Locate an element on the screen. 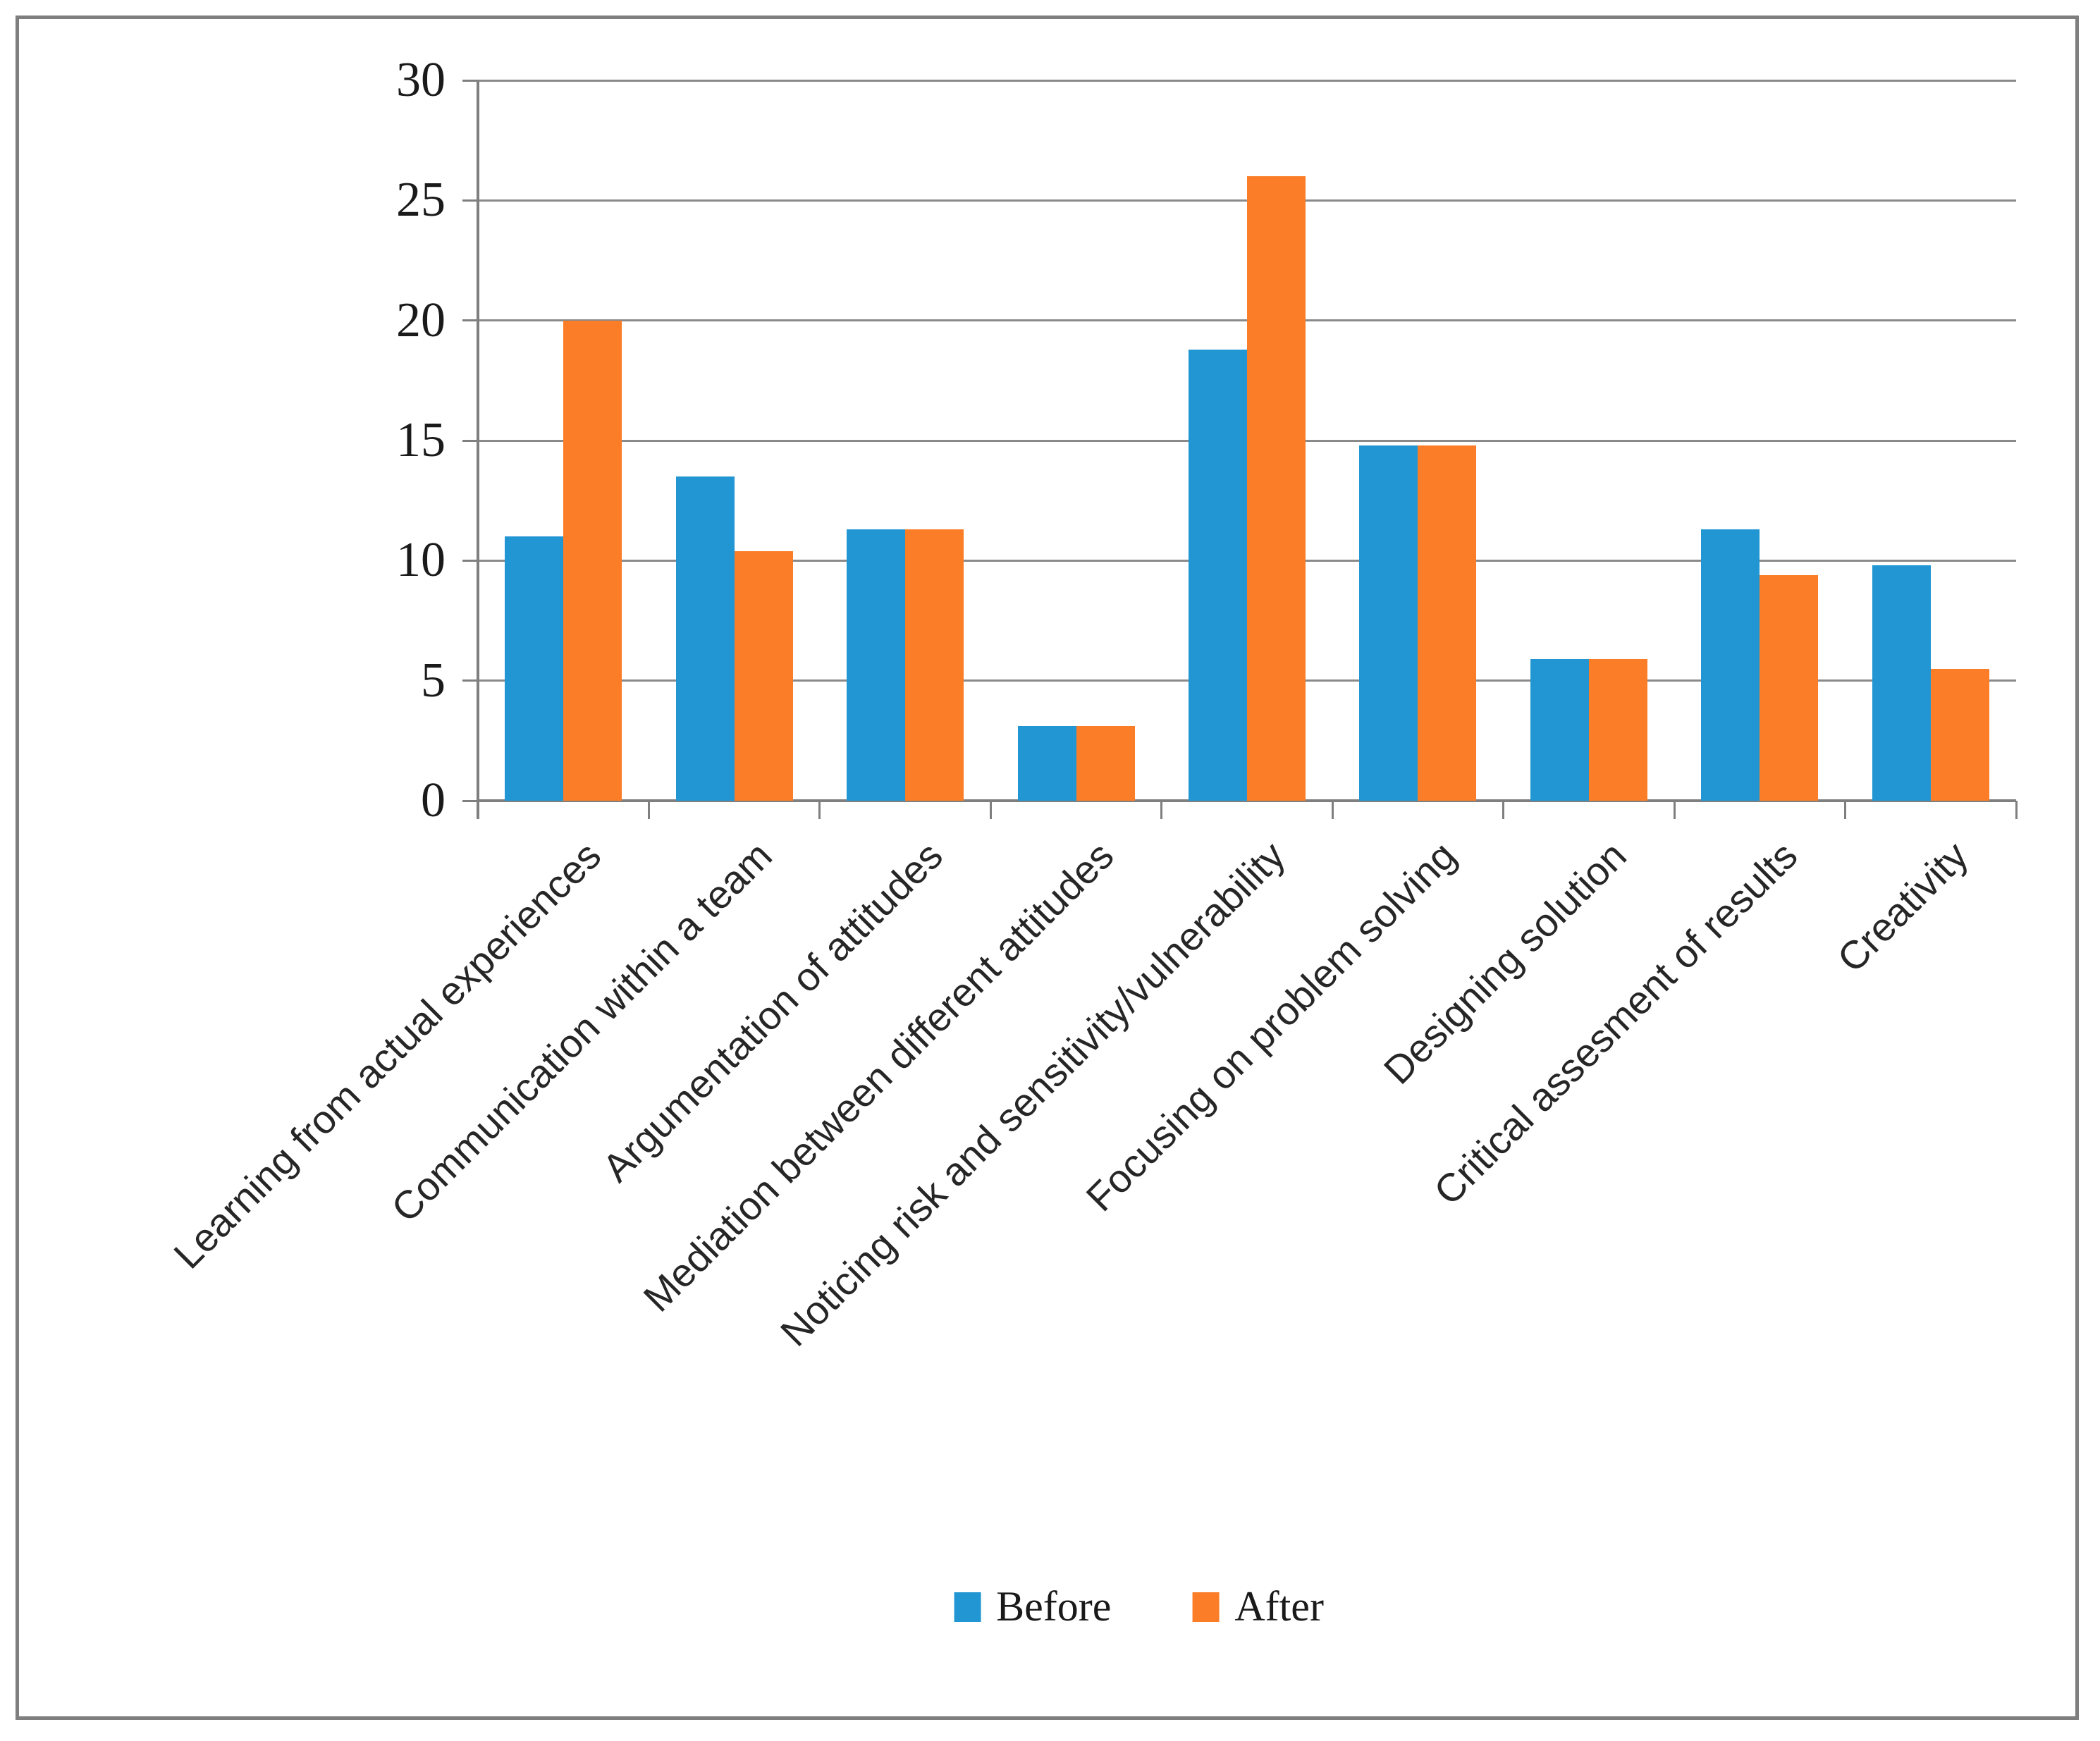 The height and width of the screenshot is (1741, 2100). y-tick-label-0: 0 is located at coordinates (434, 800).